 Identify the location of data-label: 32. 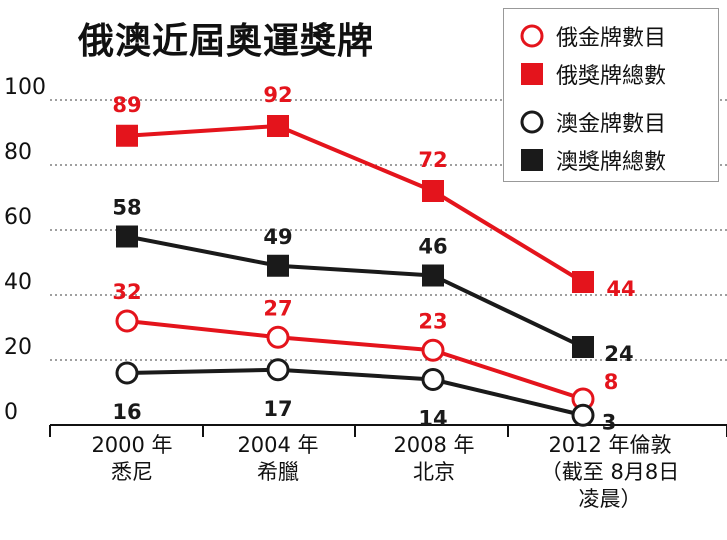
(126, 292).